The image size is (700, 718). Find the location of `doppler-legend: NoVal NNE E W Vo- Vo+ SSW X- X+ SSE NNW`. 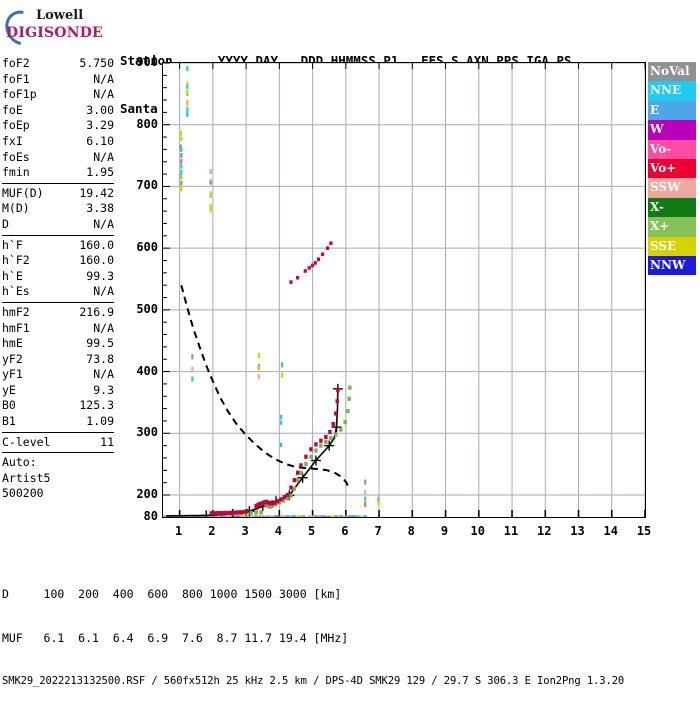

doppler-legend: NoVal NNE E W Vo- Vo+ SSW X- X+ SSE NNW is located at coordinates (672, 169).